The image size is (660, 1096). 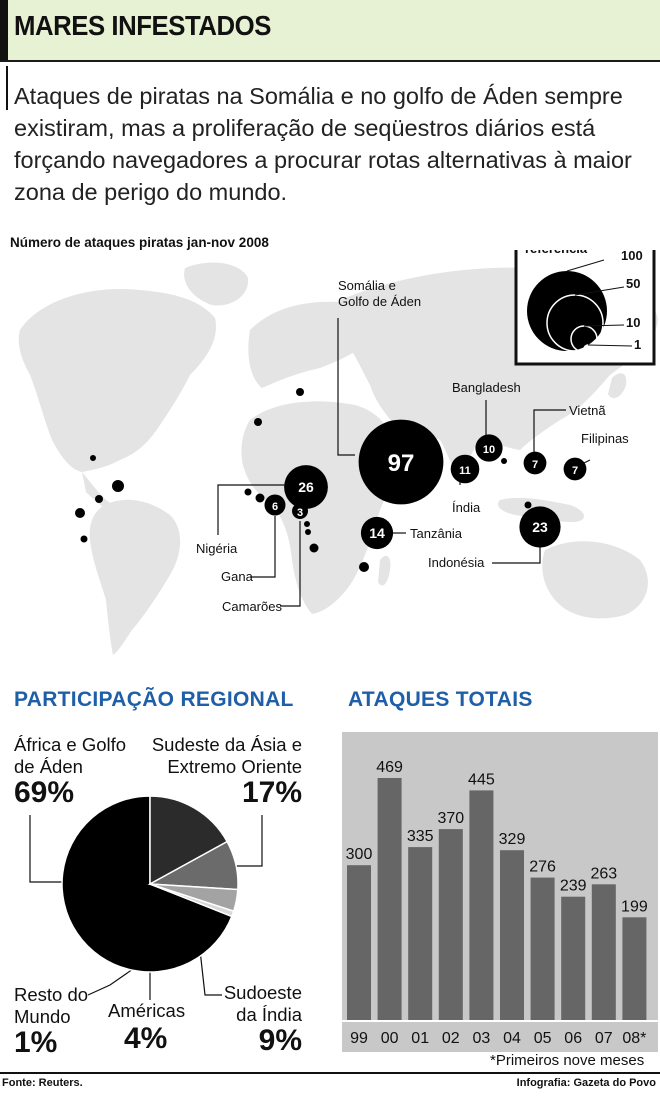 What do you see at coordinates (135, 577) in the screenshot?
I see `south-america-shape` at bounding box center [135, 577].